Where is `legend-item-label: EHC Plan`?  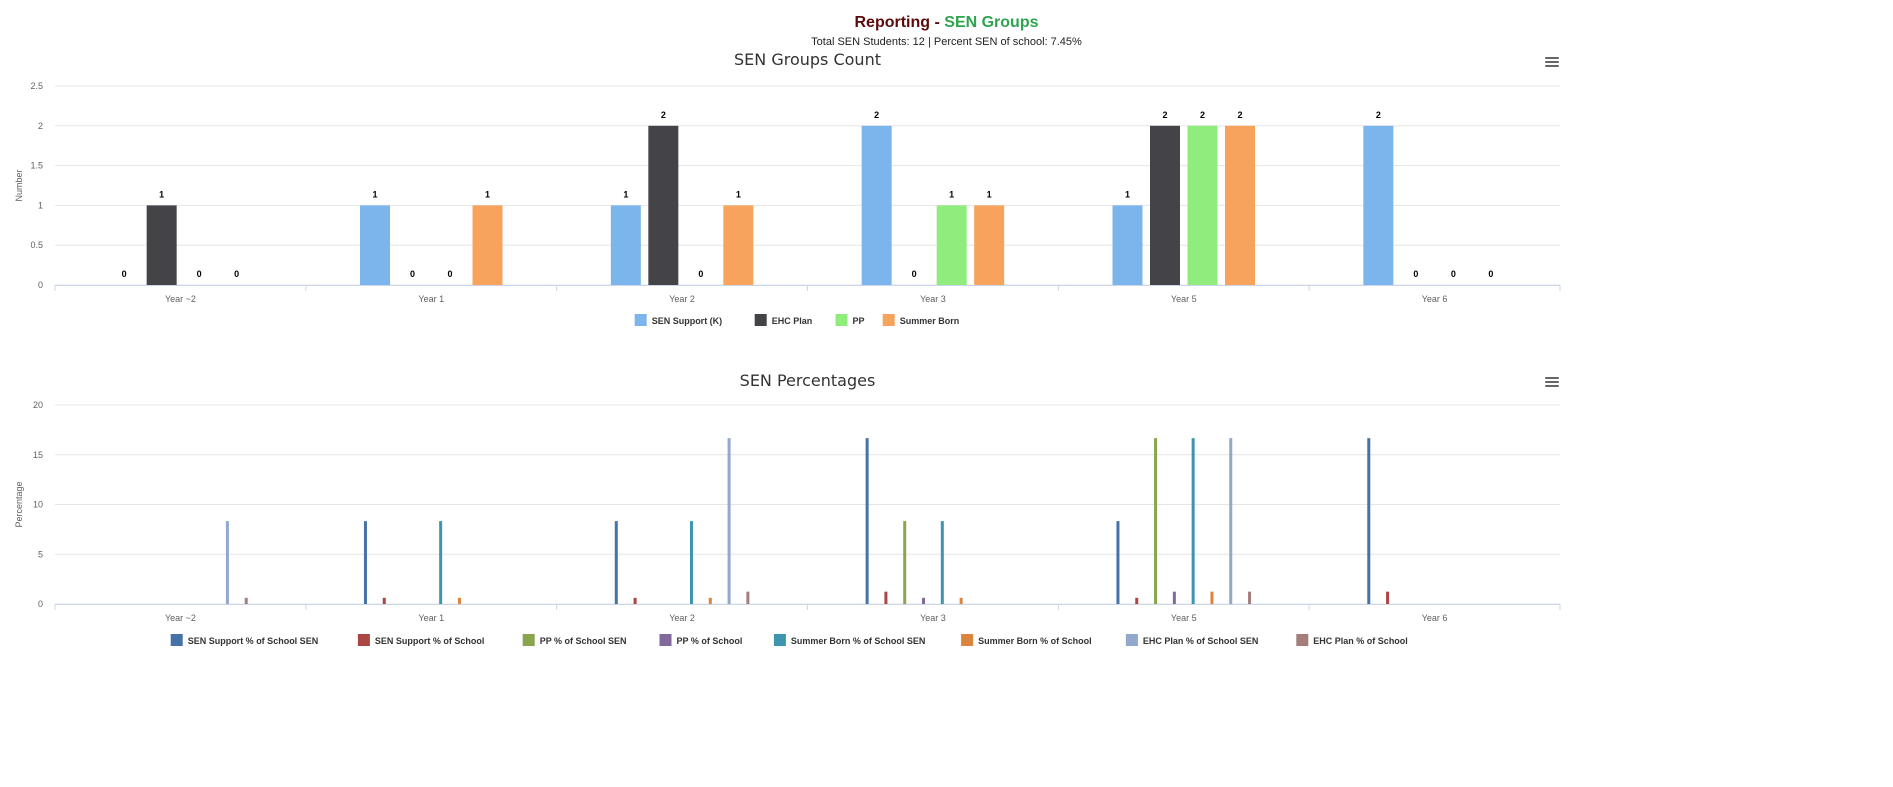 legend-item-label: EHC Plan is located at coordinates (792, 321).